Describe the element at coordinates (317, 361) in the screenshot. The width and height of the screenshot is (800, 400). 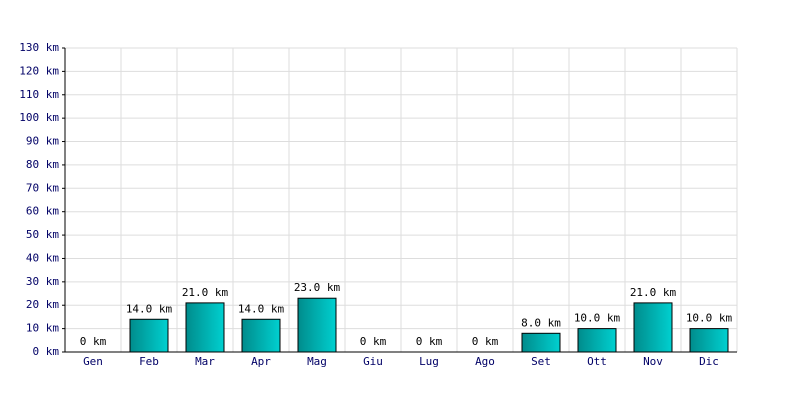
I see `x-tick-label: Mag` at that location.